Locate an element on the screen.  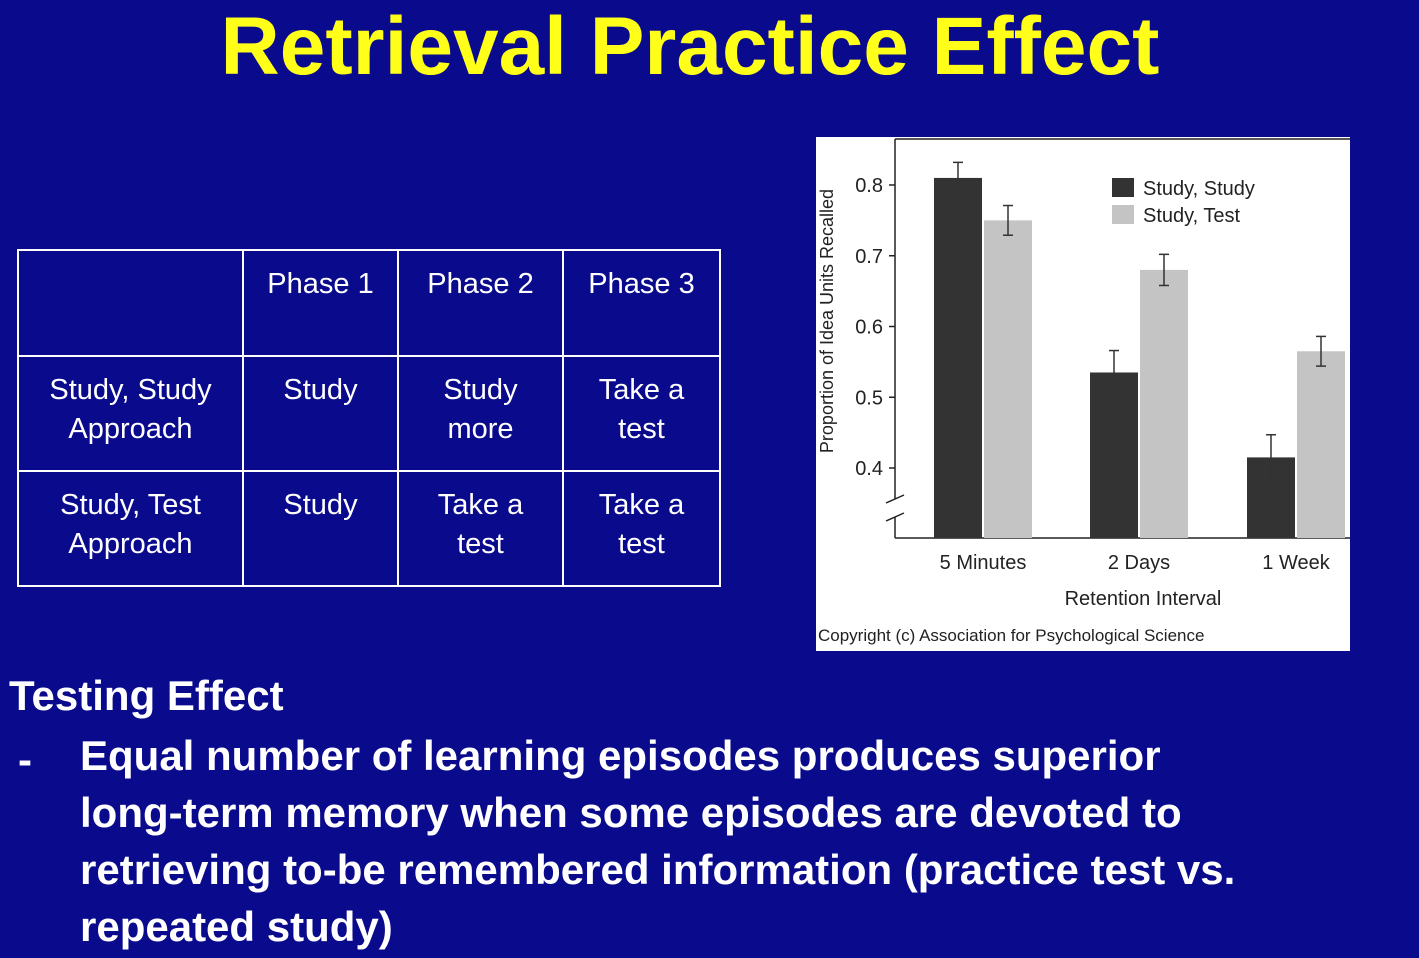
y-axis-label: Proportion of Idea Units Recalled is located at coordinates (827, 321).